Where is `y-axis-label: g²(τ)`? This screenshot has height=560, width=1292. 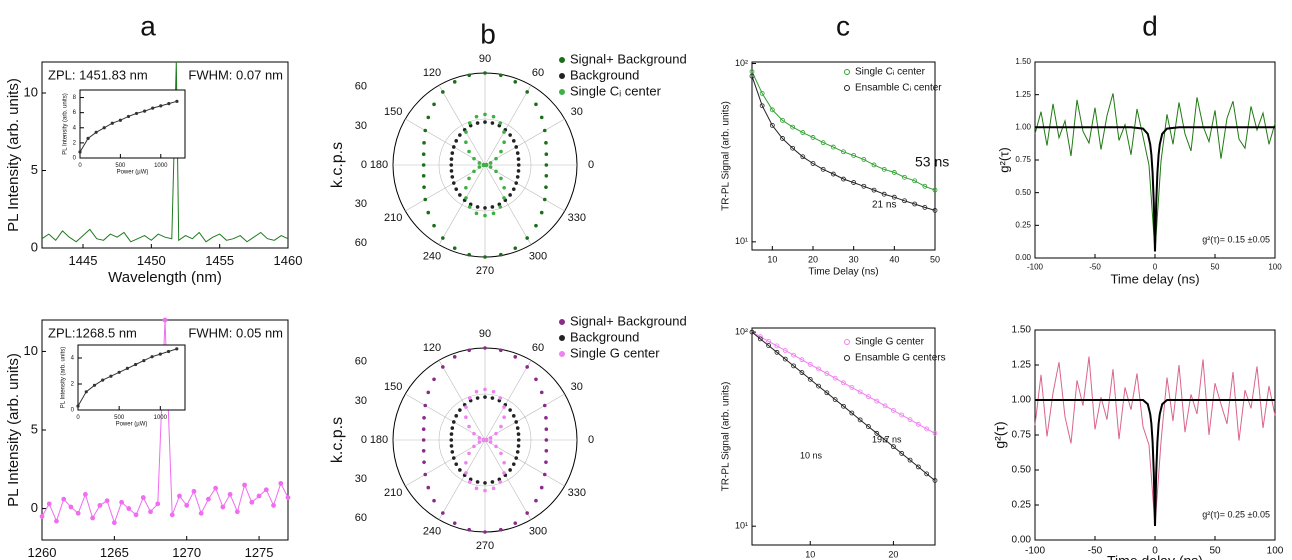
y-axis-label: g²(τ) is located at coordinates (1003, 159).